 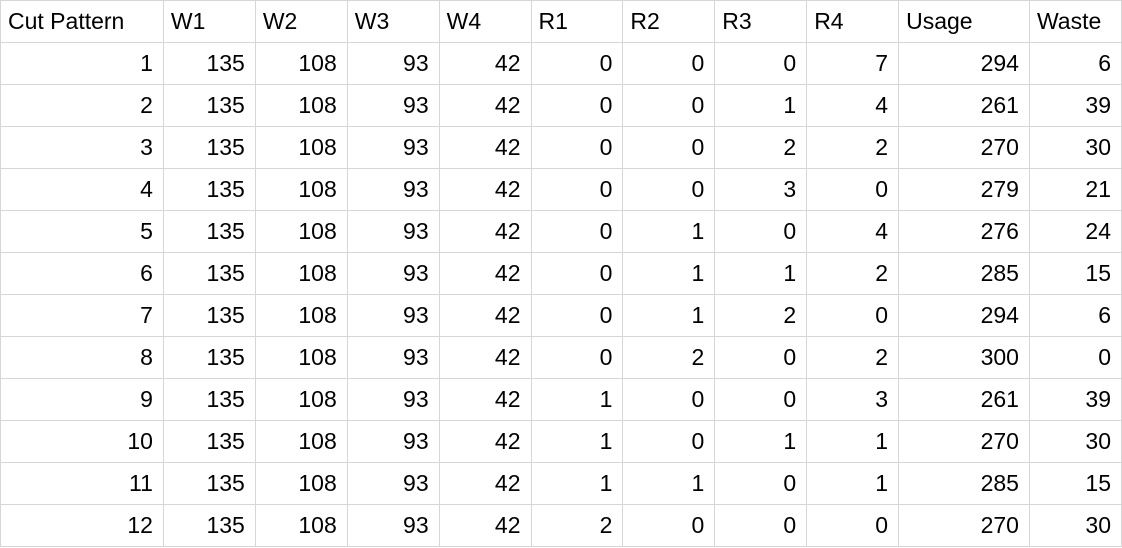 What do you see at coordinates (577, 21) in the screenshot?
I see `header-cell: R1` at bounding box center [577, 21].